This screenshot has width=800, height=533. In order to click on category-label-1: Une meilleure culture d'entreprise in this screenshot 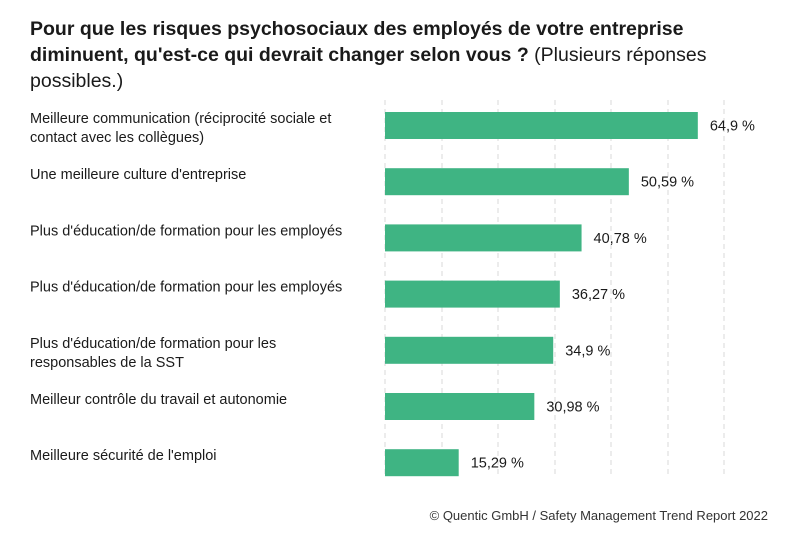, I will do `click(138, 175)`.